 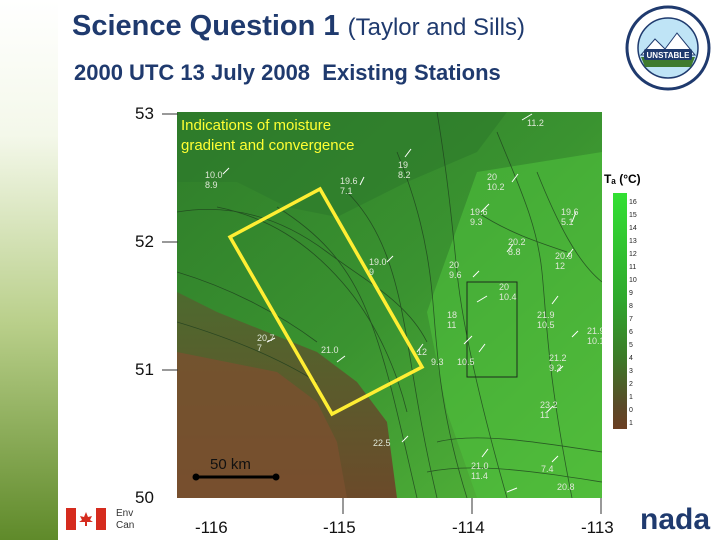 I want to click on left-gradient-bar, so click(x=29, y=270).